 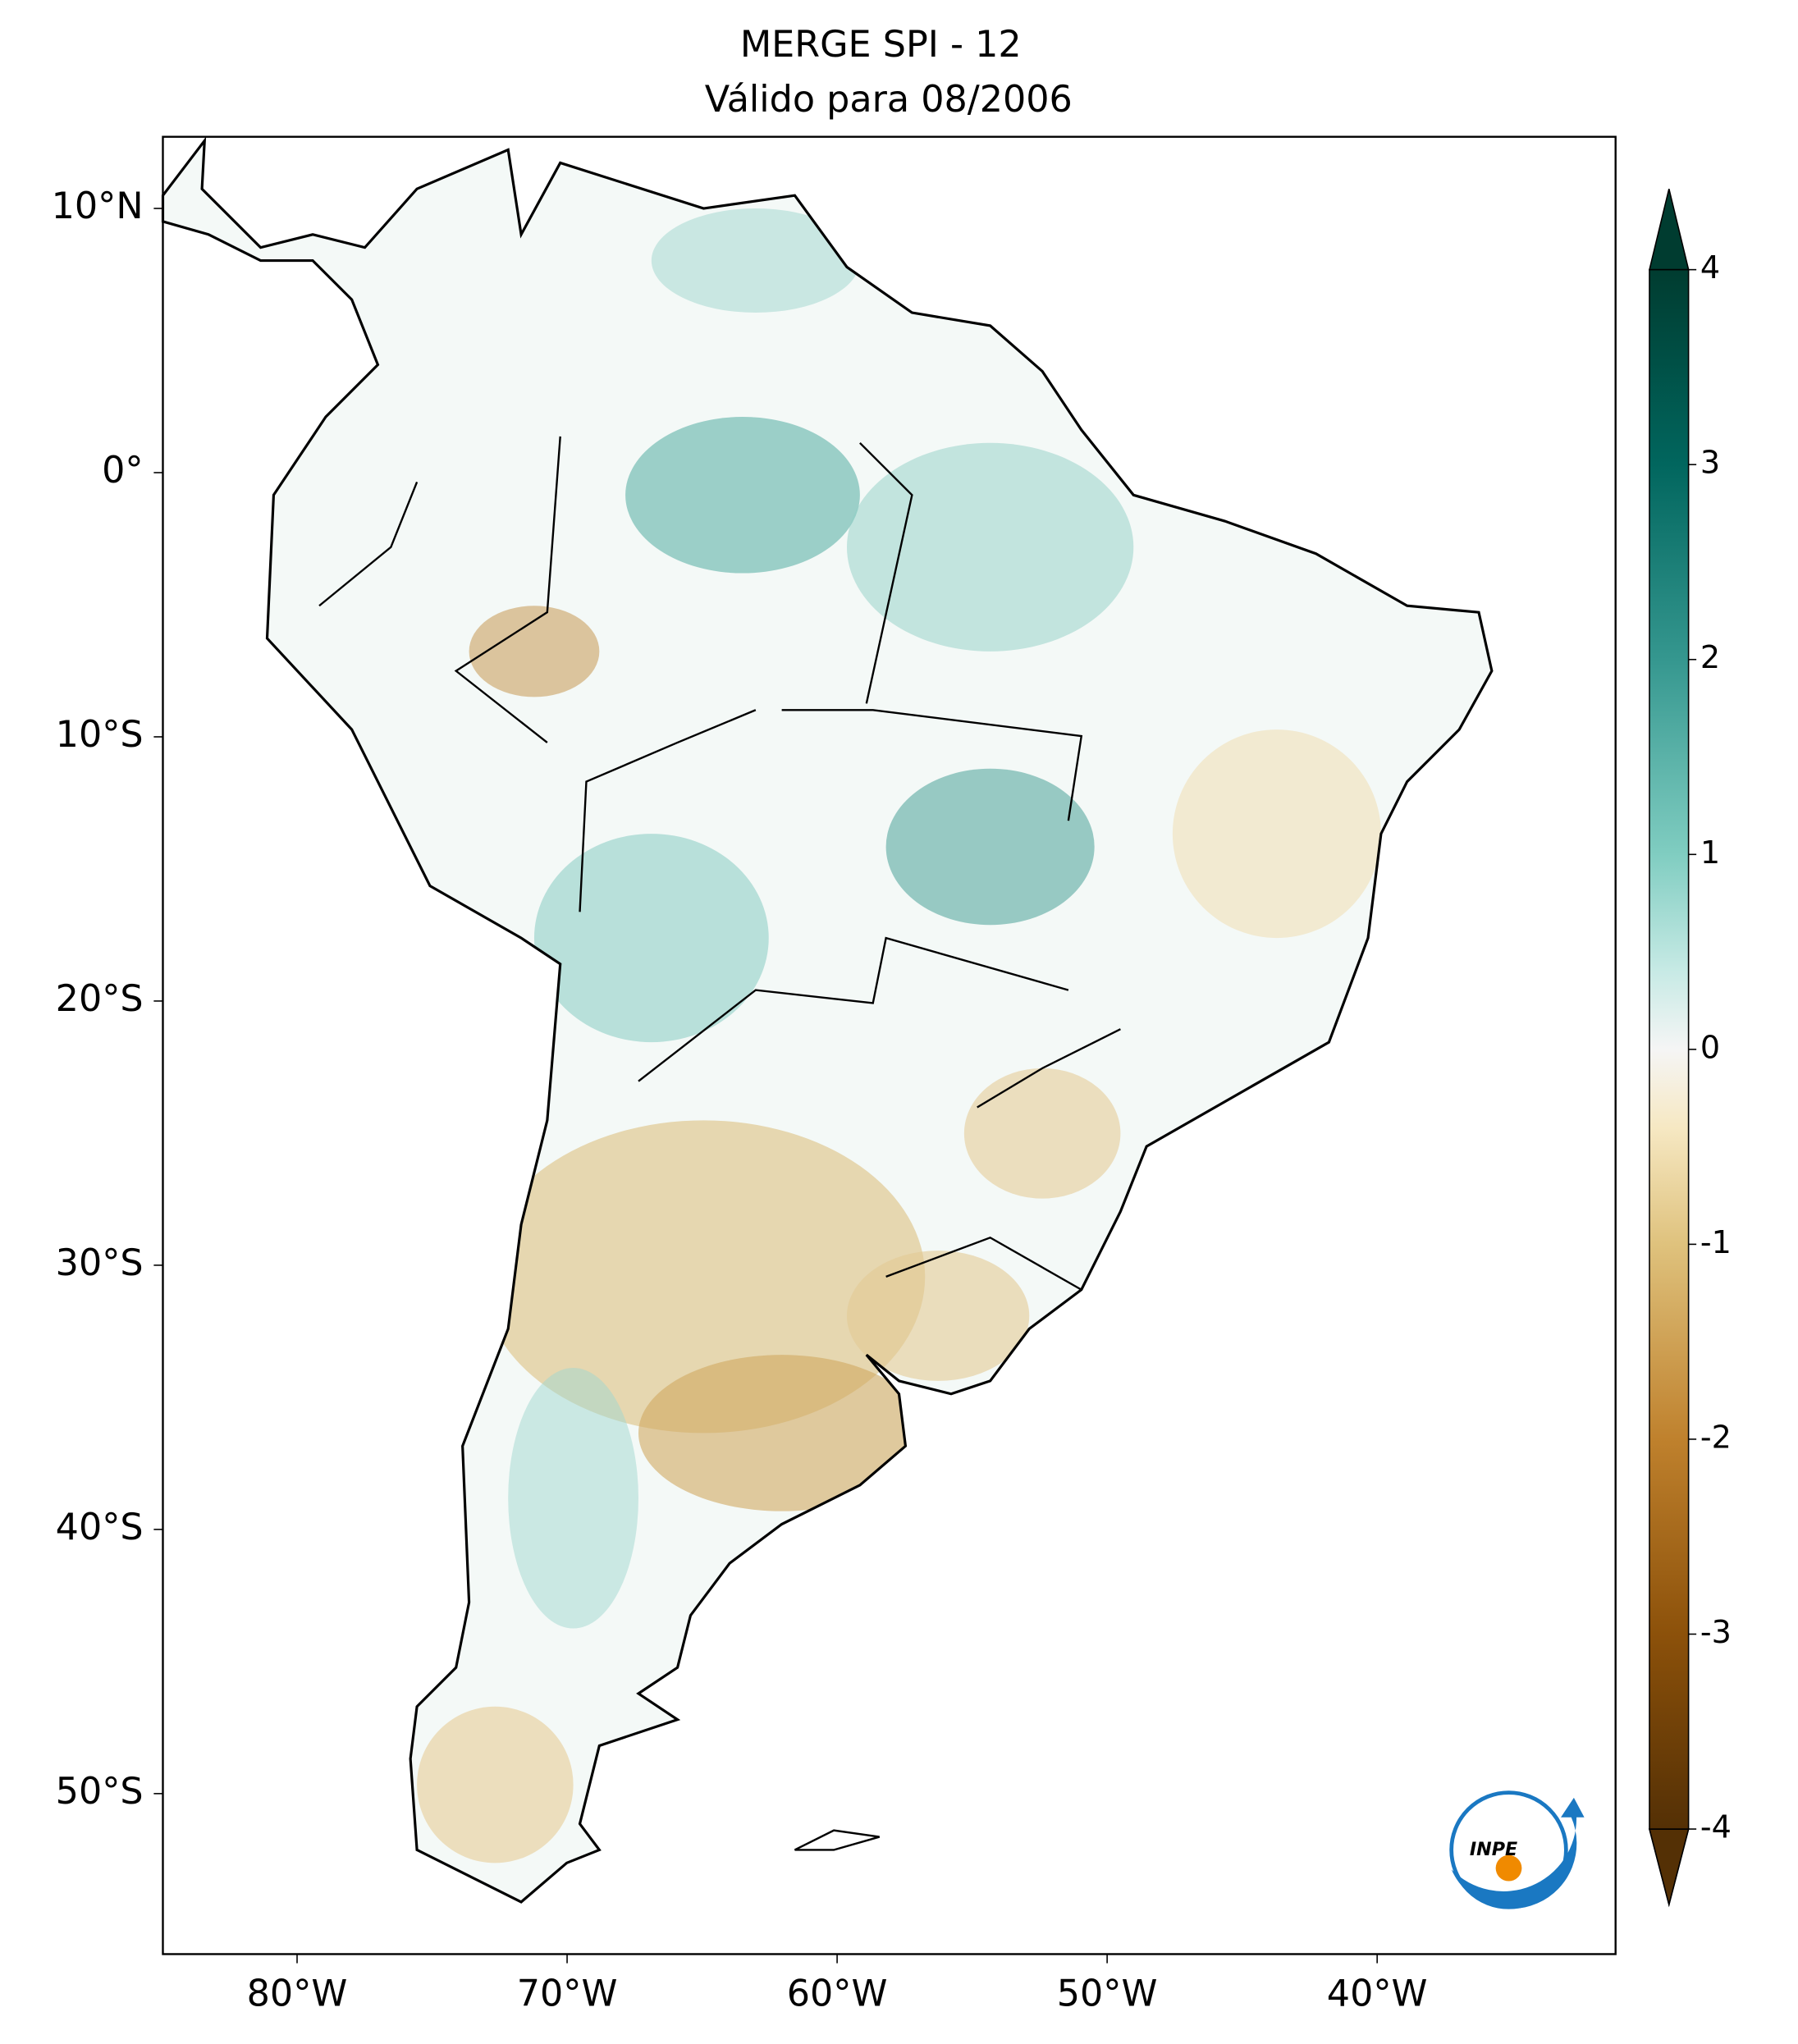 What do you see at coordinates (297, 1994) in the screenshot?
I see `x-tick-label: 80°W` at bounding box center [297, 1994].